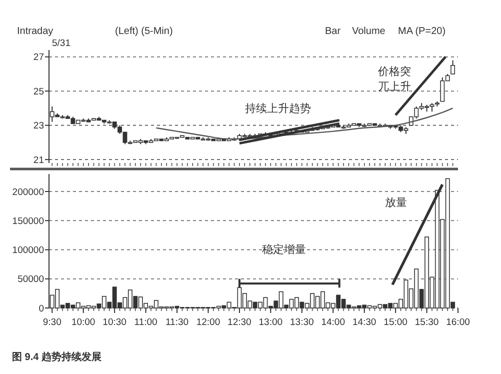 Image resolution: width=501 pixels, height=374 pixels. Describe the element at coordinates (83, 322) in the screenshot. I see `x-tick-label: 10:00` at that location.